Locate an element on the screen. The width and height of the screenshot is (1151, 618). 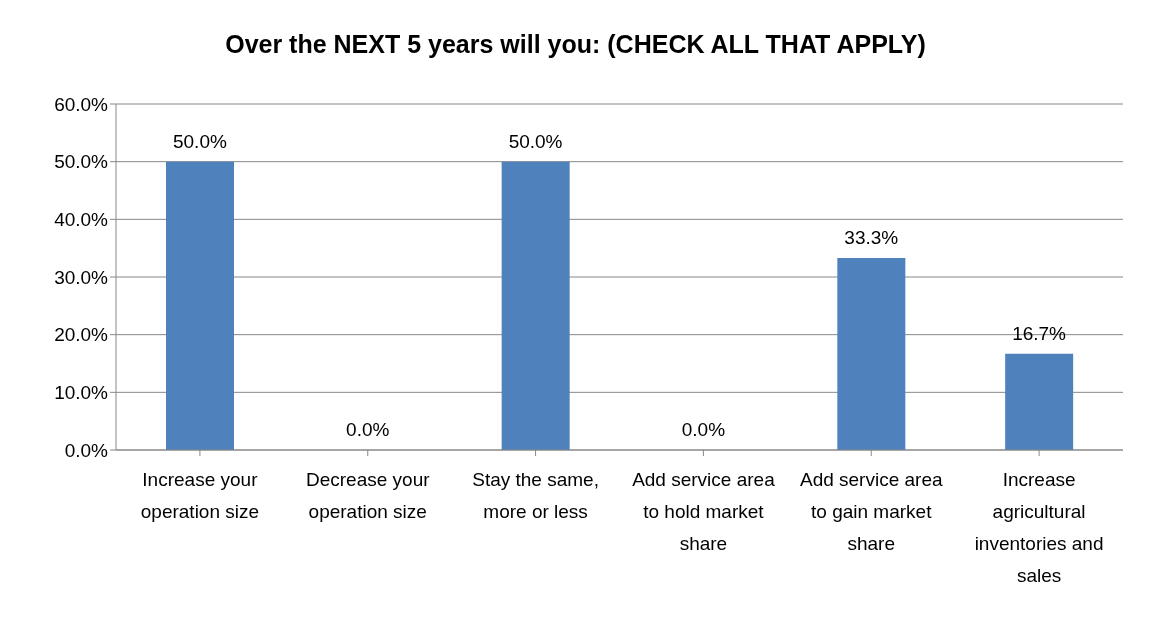
data-label: 33.3% is located at coordinates (871, 237).